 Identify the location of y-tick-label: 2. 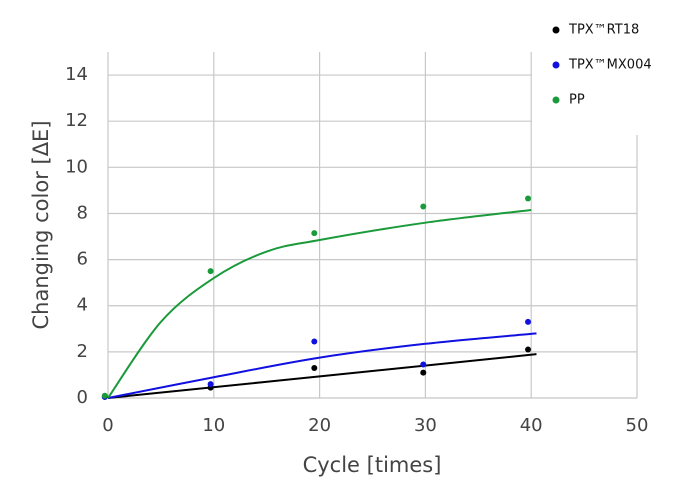
(82, 351).